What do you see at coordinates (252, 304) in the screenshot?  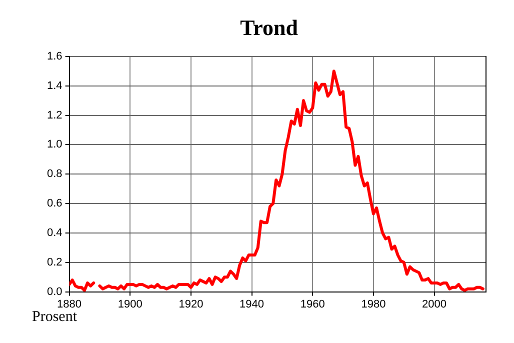 I see `x-tick-label: 1940` at bounding box center [252, 304].